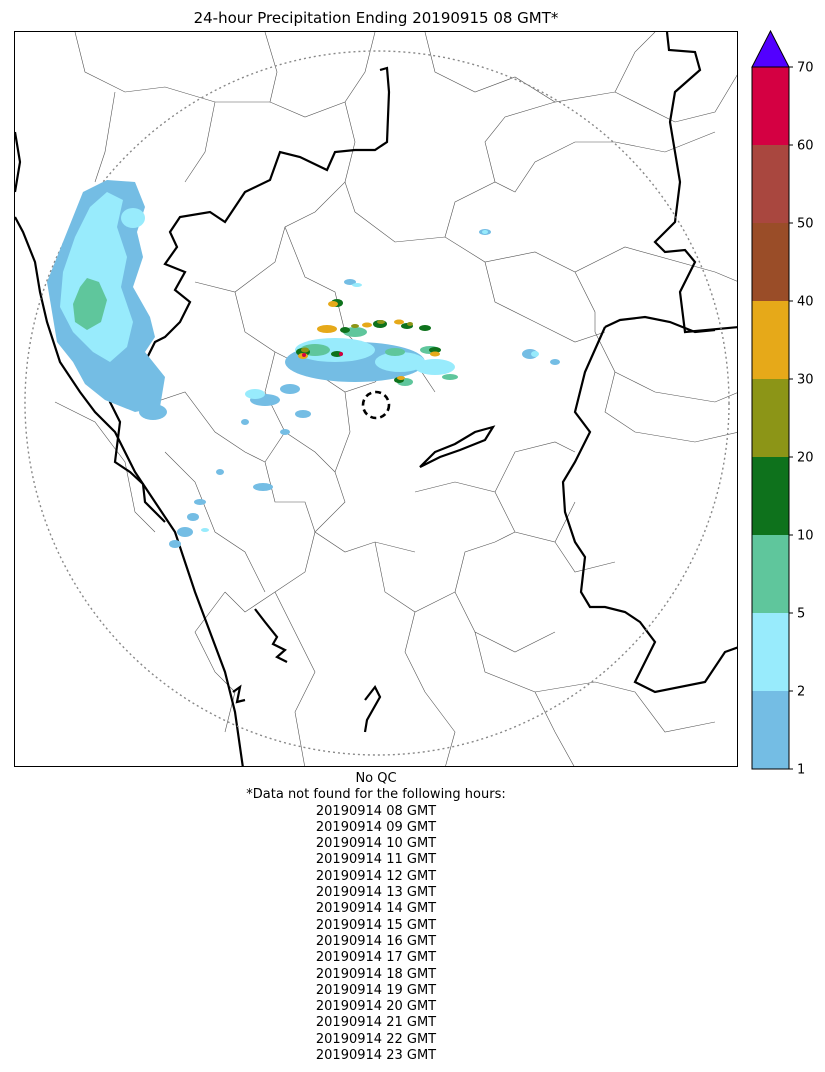  I want to click on missing-hour: 20190914 13 GMT, so click(376, 893).